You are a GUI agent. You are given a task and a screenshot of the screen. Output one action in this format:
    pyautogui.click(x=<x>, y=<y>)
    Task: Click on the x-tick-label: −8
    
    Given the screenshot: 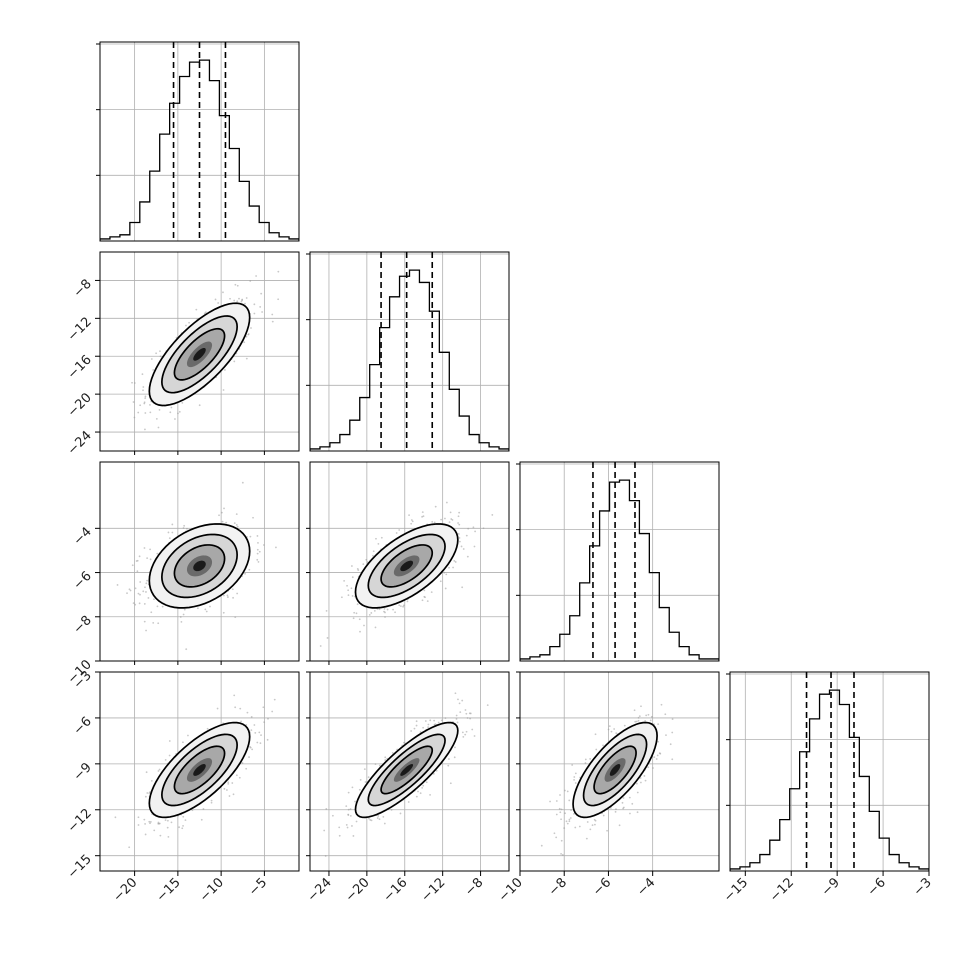 What is the action you would take?
    pyautogui.click(x=558, y=887)
    